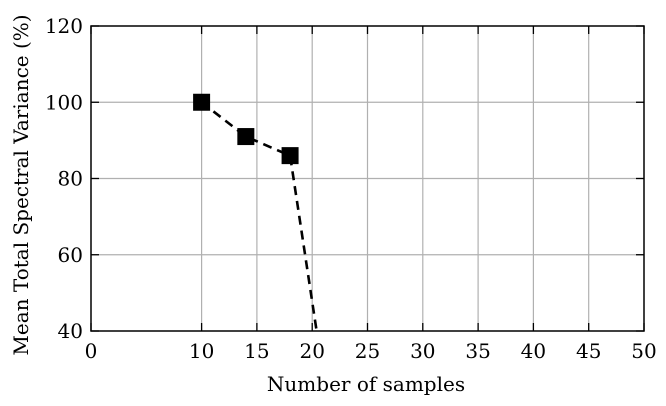  Describe the element at coordinates (588, 351) in the screenshot. I see `x-tick-label: 45` at that location.